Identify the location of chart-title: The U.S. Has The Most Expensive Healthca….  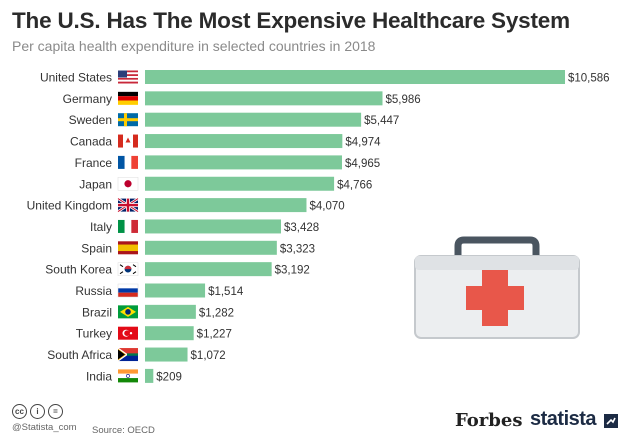
(291, 20).